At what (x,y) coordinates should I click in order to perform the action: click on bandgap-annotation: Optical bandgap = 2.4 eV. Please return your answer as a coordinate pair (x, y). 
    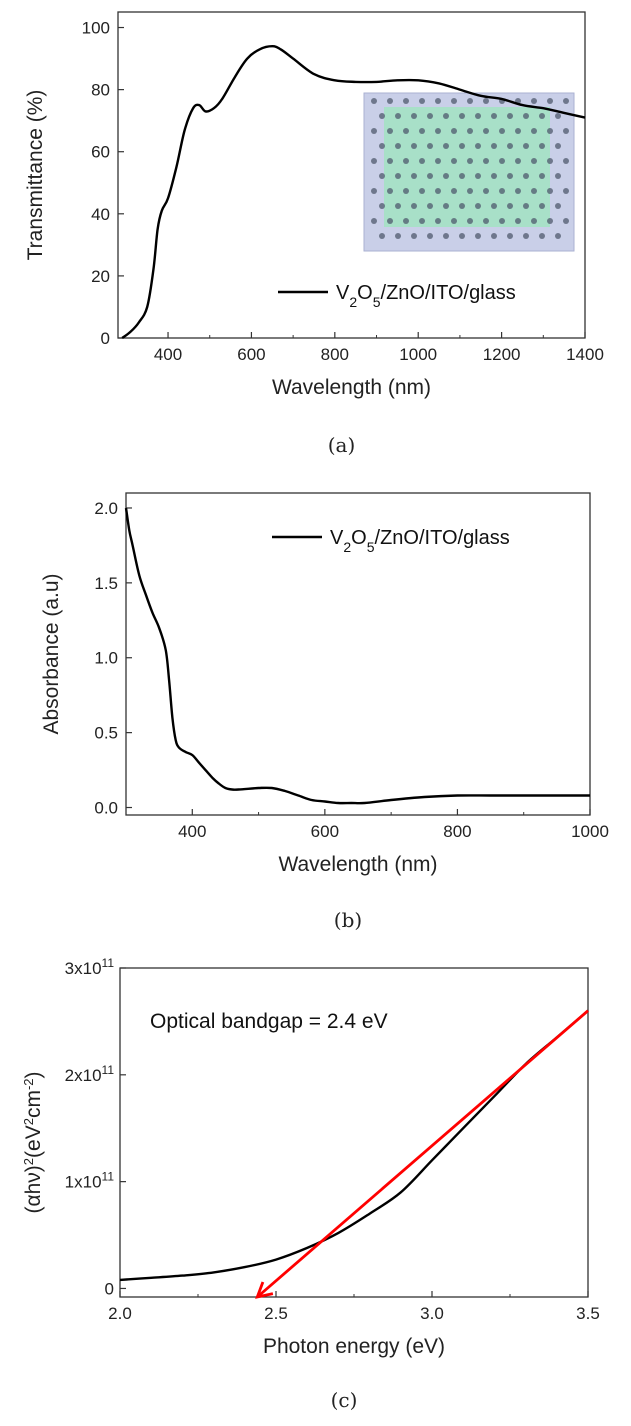
    Looking at the image, I should click on (269, 1021).